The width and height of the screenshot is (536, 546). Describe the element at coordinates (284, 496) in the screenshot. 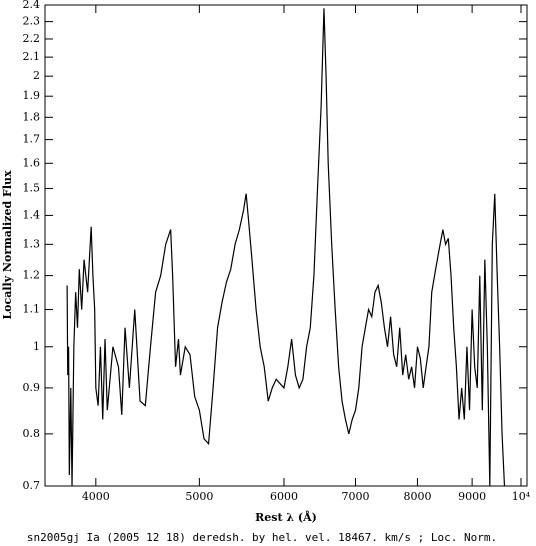

I see `x-tick-label: 6000` at that location.